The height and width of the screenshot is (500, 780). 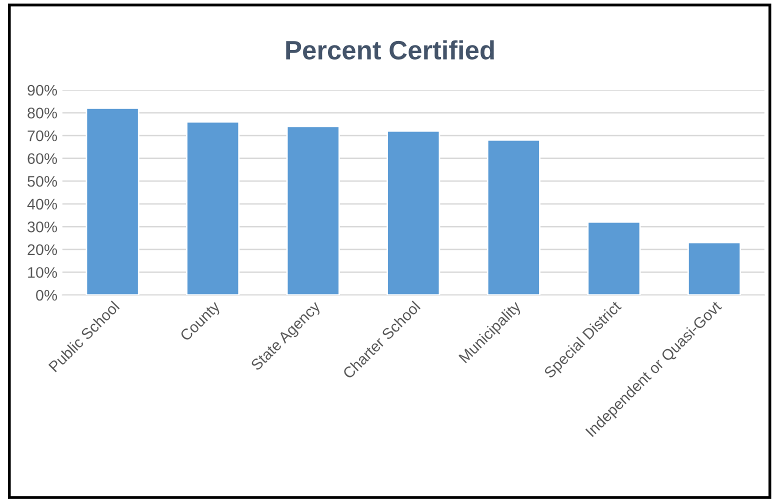 What do you see at coordinates (42, 272) in the screenshot?
I see `y-tick-label: 10%` at bounding box center [42, 272].